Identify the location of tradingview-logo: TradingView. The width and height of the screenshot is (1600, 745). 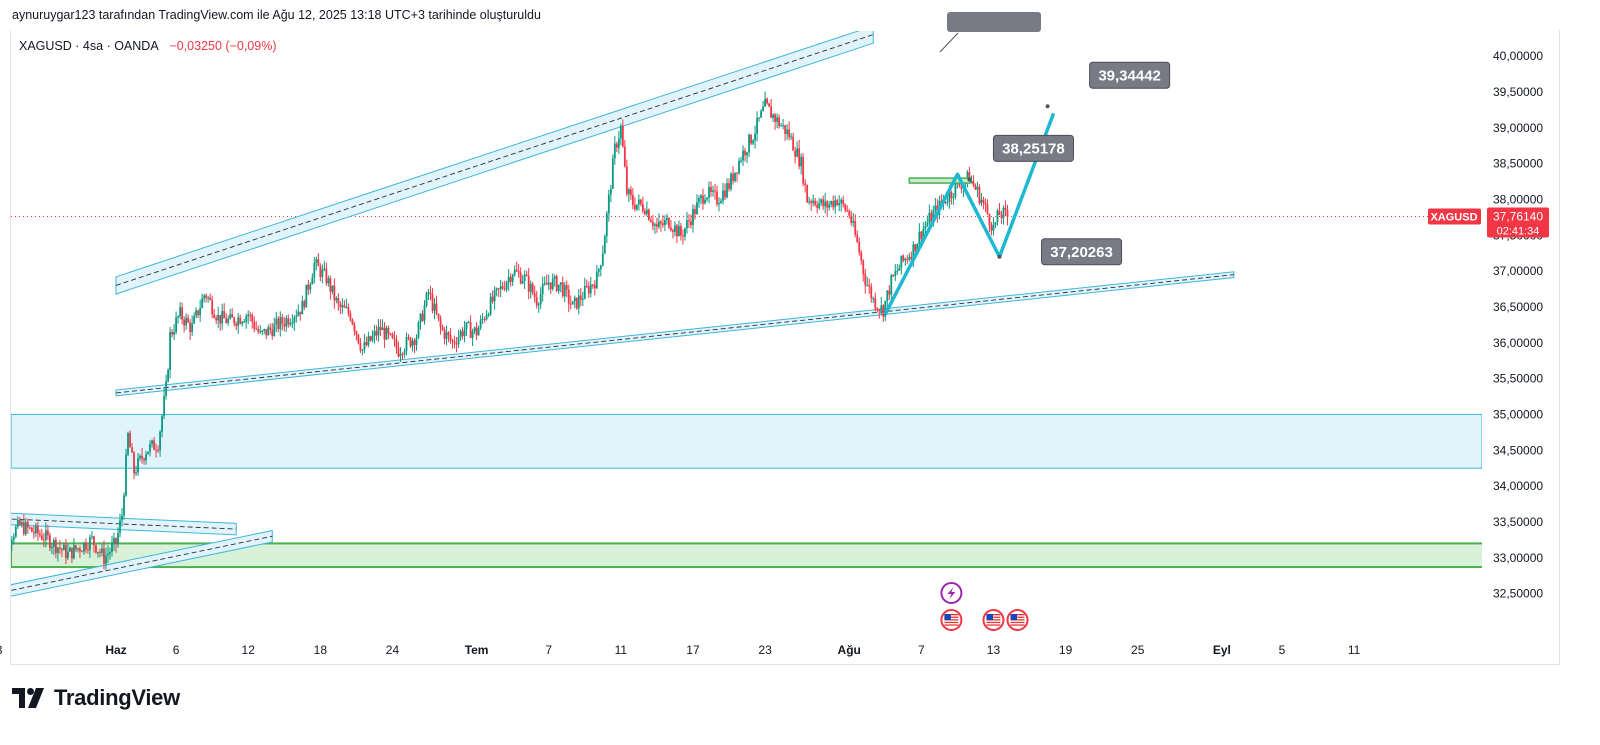
(96, 698).